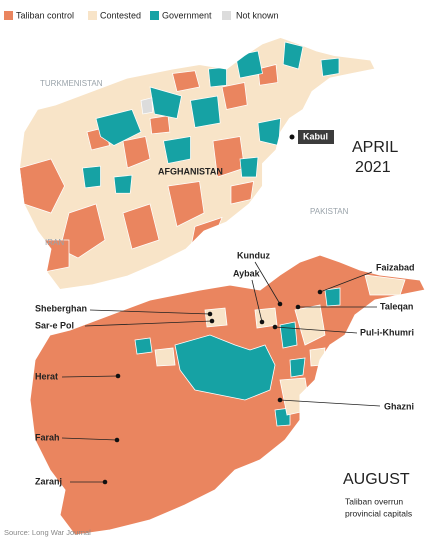  Describe the element at coordinates (54, 242) in the screenshot. I see `neighbor-label: IRAN` at that location.